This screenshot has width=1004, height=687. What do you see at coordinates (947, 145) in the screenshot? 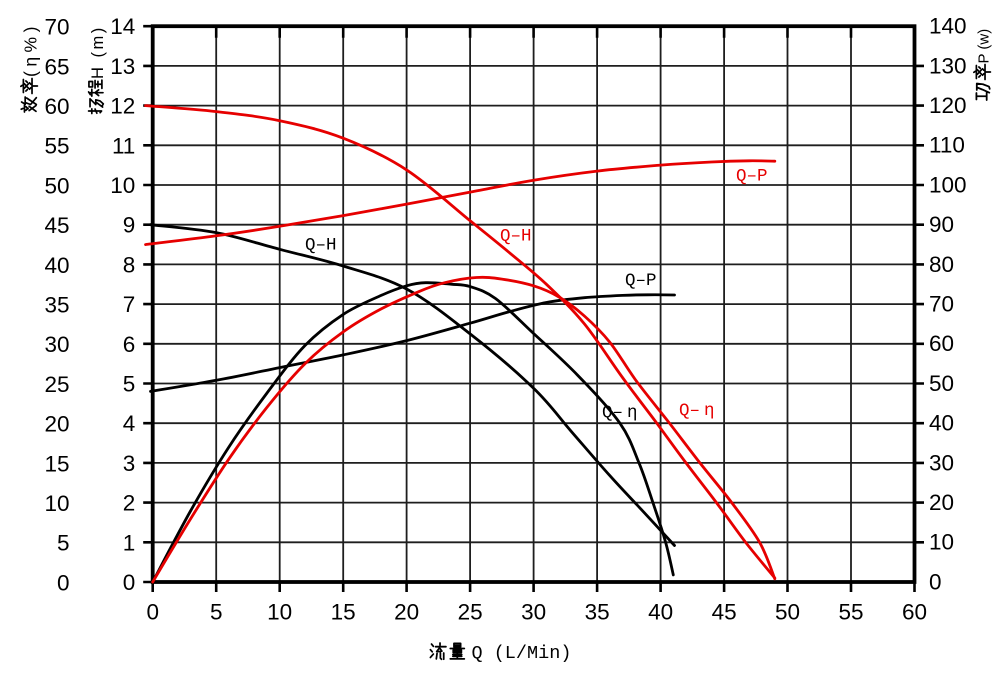
I see `svg-text: 110` at bounding box center [947, 145].